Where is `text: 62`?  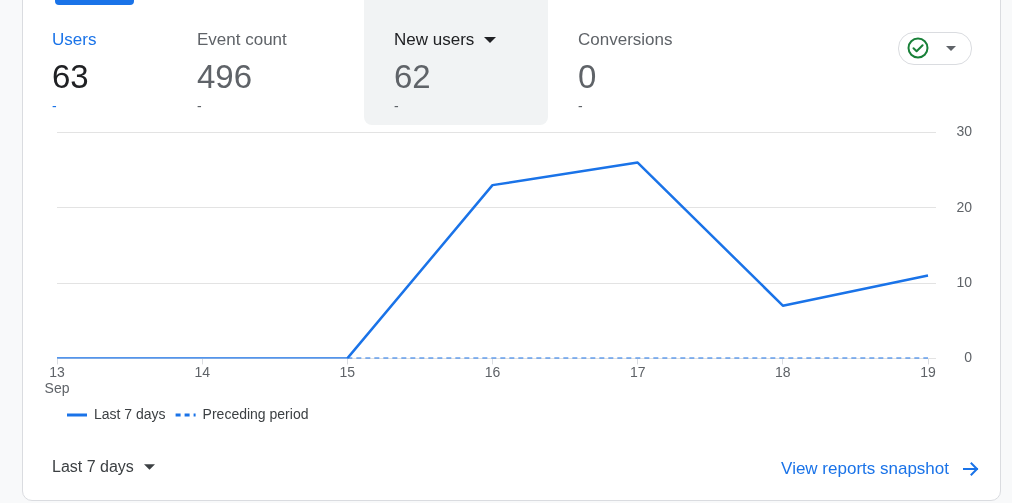 text: 62 is located at coordinates (412, 77).